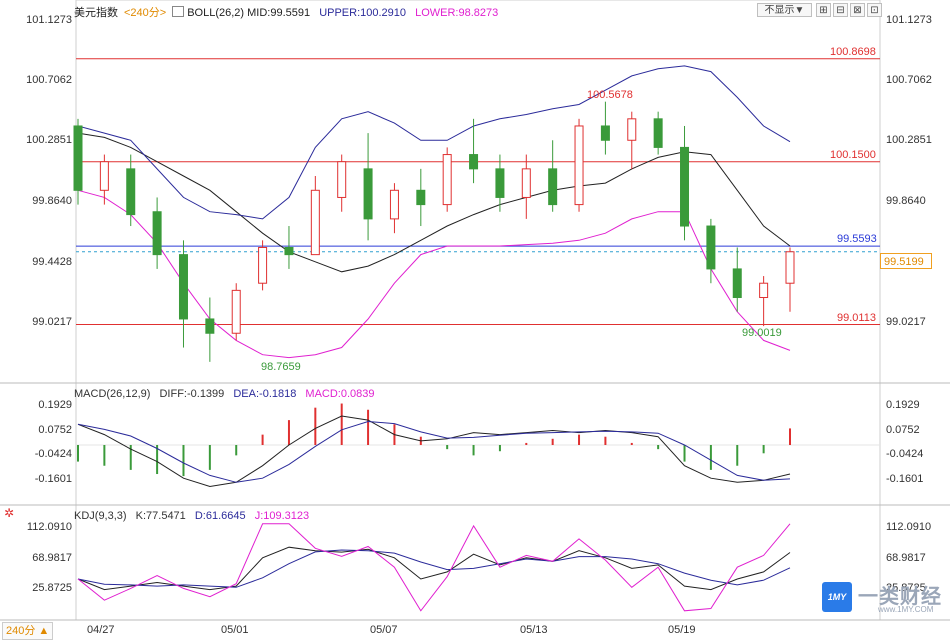  Describe the element at coordinates (28, 631) in the screenshot. I see `period-selector: 240分 ▲` at that location.